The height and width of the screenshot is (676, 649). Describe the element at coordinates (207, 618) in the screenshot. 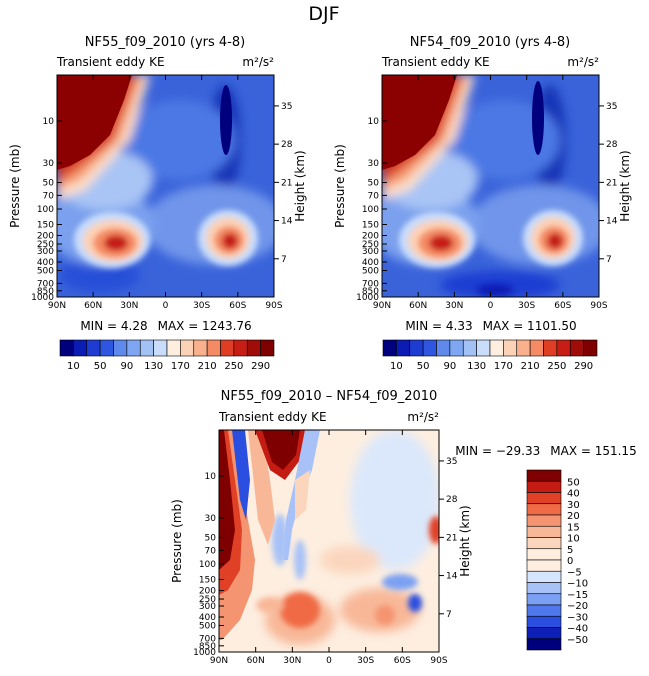

I see `panel-diff-ytick-label: 400` at that location.